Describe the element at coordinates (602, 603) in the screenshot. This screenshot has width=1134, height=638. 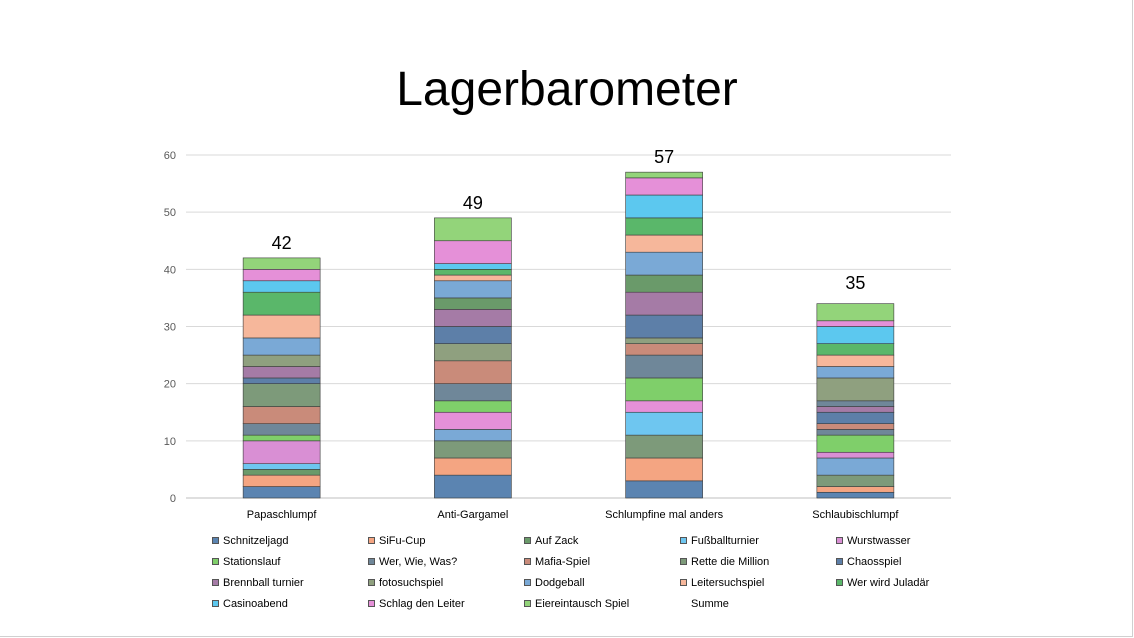
I see `legend-item-eiereintausch-spiel: Eiereintausch Spiel` at that location.